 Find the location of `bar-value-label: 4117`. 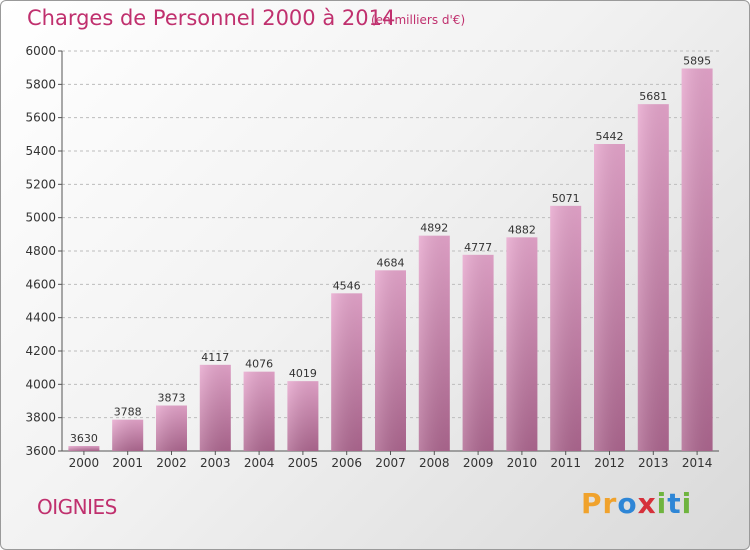

bar-value-label: 4117 is located at coordinates (215, 357).